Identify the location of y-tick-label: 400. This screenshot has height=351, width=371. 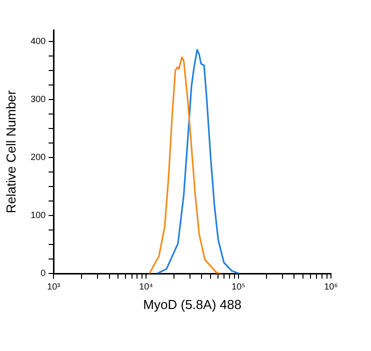
(38, 41).